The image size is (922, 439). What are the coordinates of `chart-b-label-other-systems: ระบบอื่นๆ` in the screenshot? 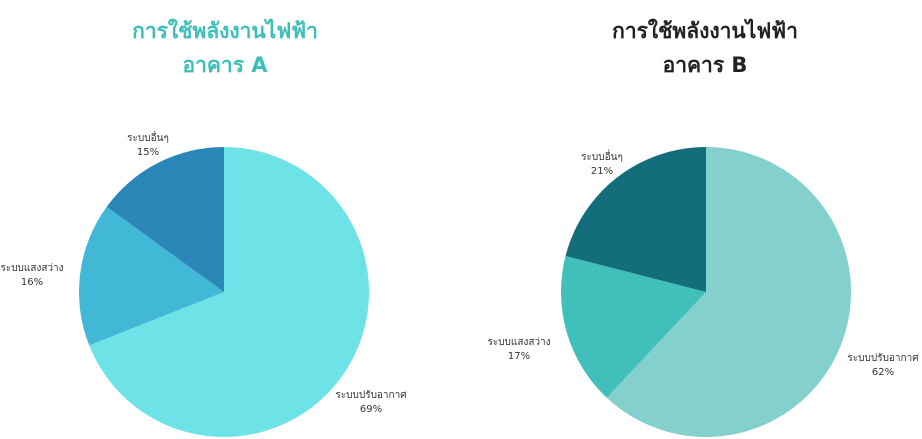 It's located at (602, 156).